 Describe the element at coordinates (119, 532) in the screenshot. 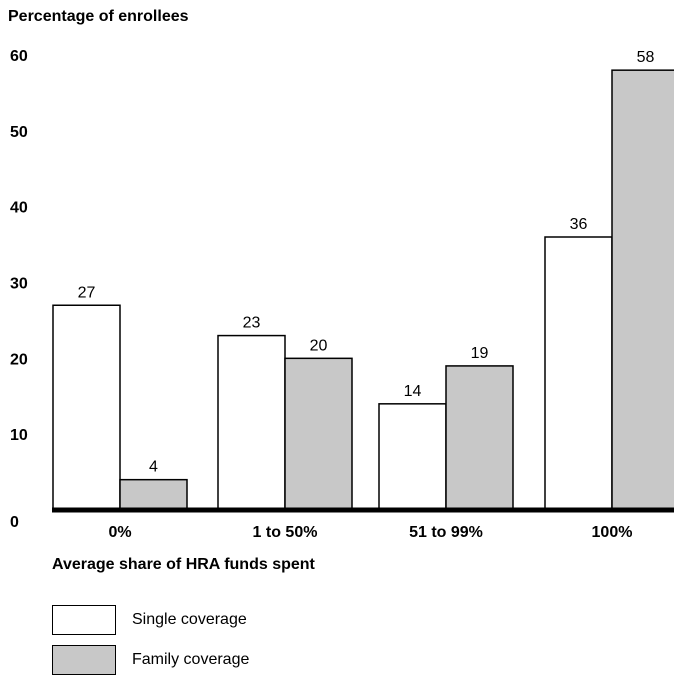

I see `x-tick-label: 0%` at that location.